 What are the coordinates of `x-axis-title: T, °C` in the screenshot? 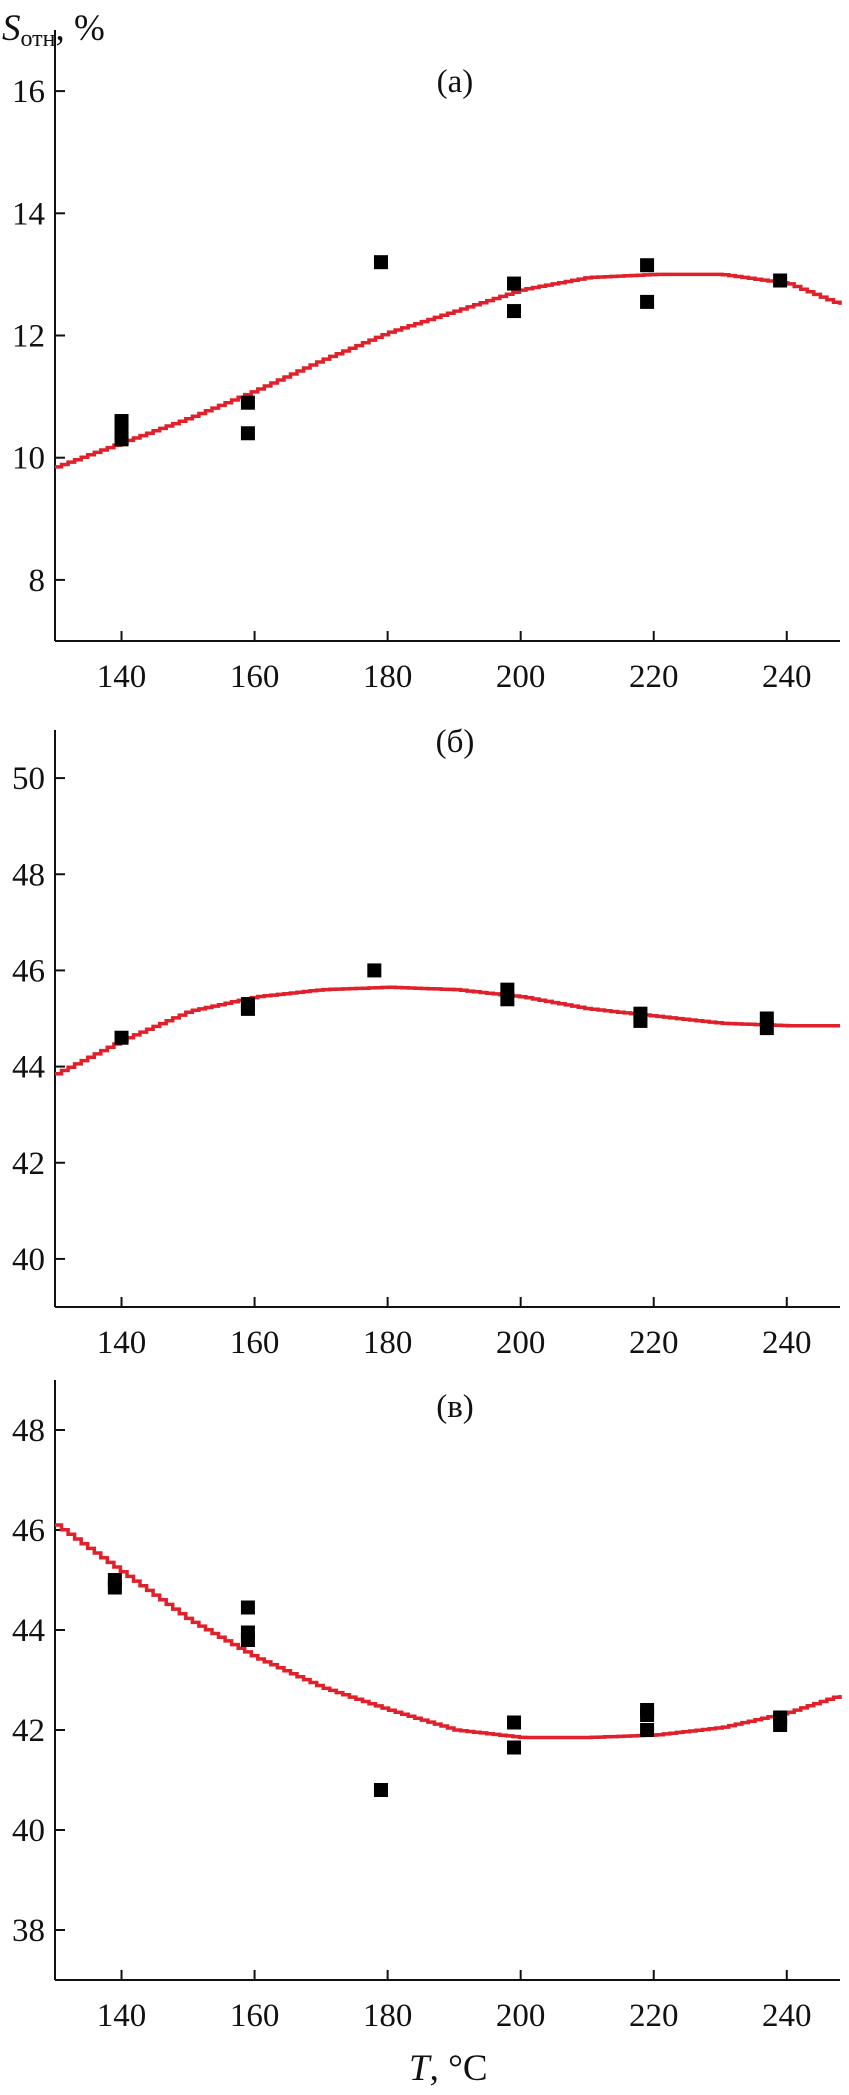 It's located at (448, 2068).